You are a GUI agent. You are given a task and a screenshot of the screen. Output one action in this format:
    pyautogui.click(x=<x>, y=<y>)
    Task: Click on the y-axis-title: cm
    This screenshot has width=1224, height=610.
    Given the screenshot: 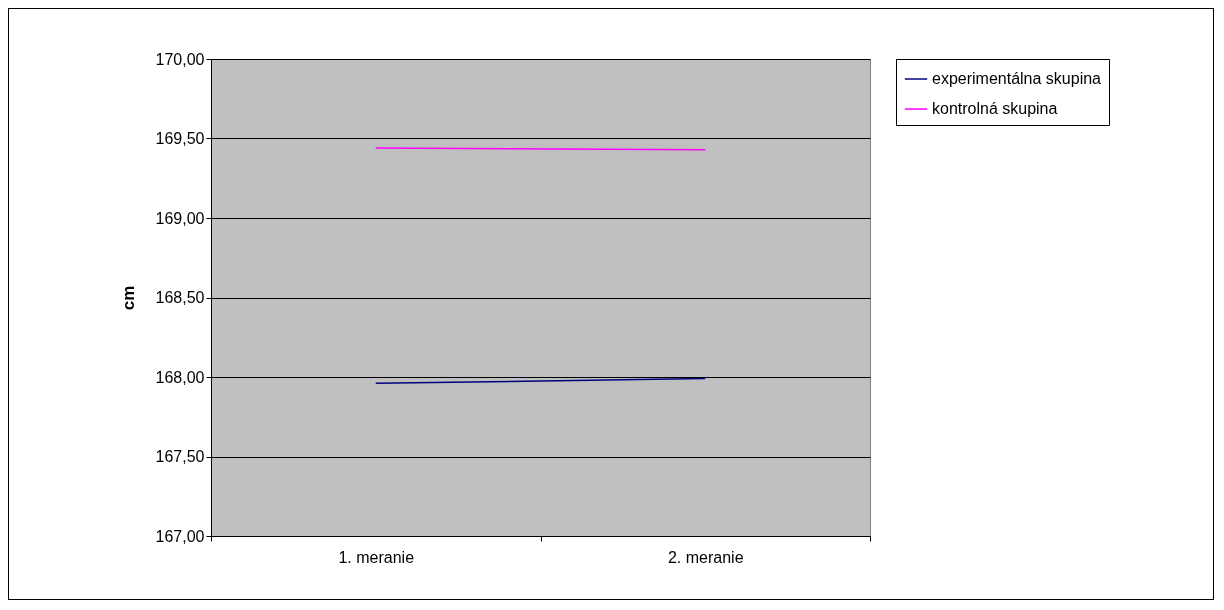 What is the action you would take?
    pyautogui.click(x=128, y=298)
    